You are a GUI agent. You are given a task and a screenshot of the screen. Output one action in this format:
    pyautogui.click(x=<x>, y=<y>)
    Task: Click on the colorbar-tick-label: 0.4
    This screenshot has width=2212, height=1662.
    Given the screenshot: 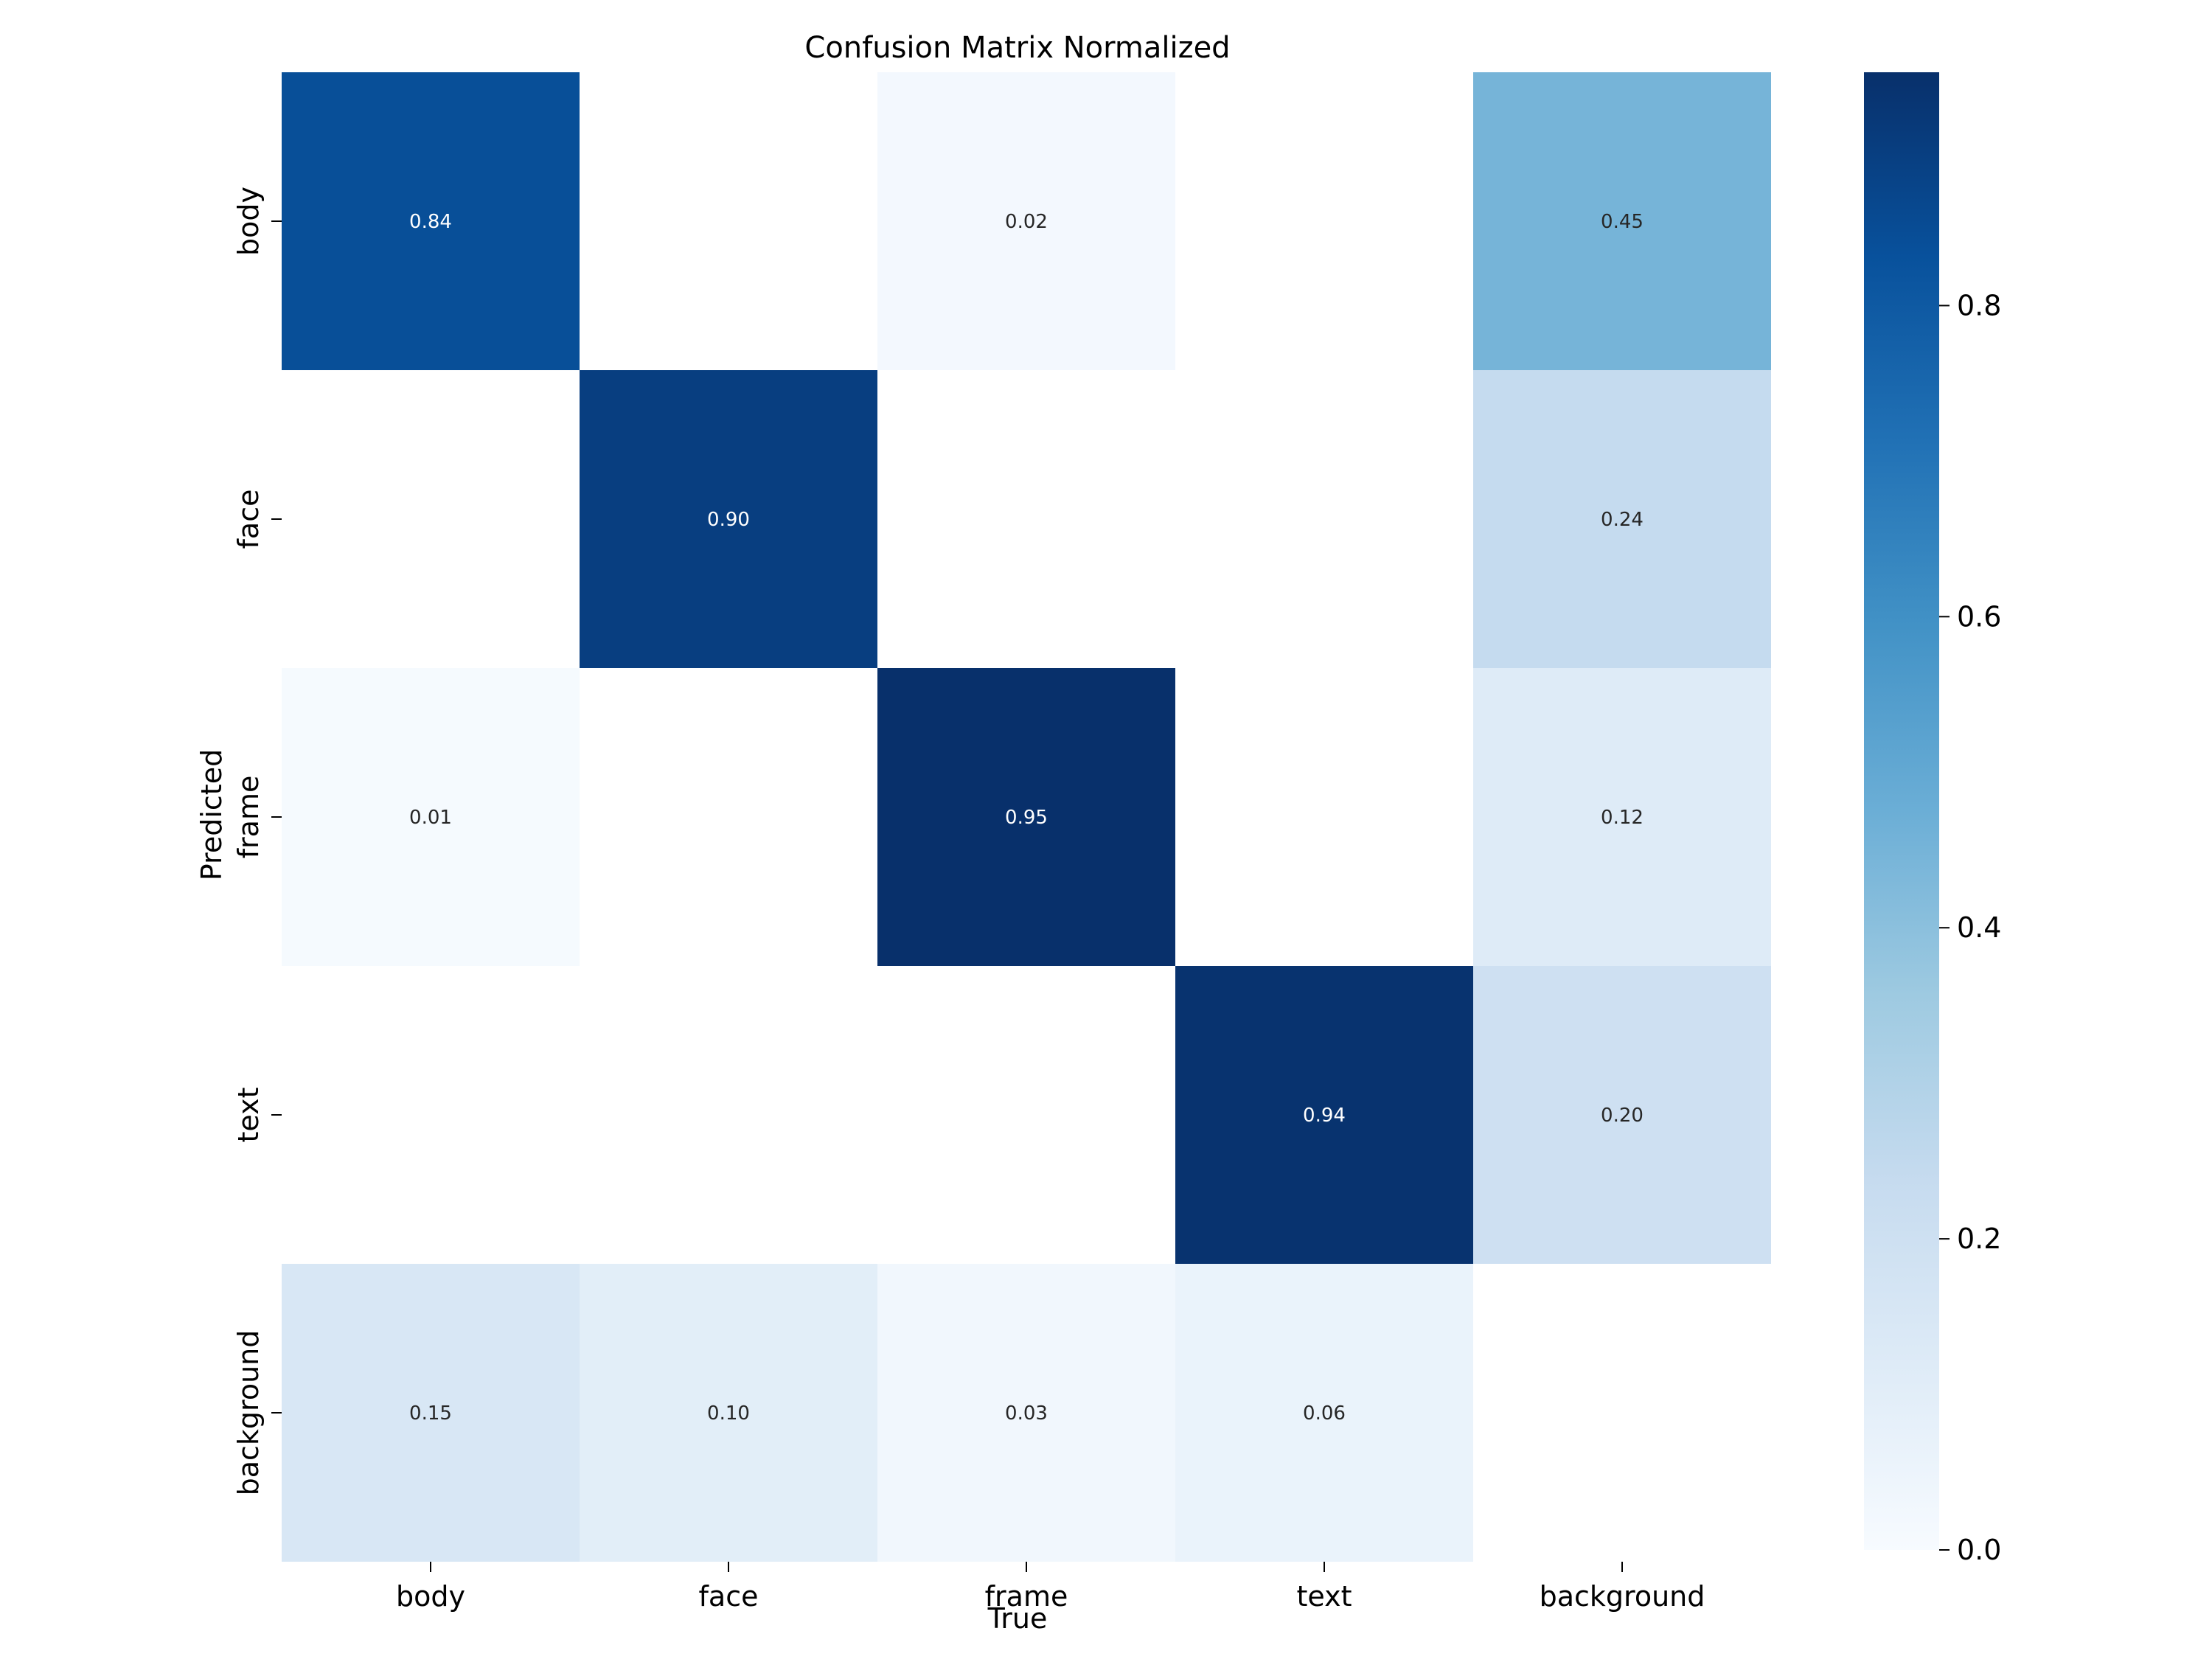 What is the action you would take?
    pyautogui.click(x=1979, y=928)
    